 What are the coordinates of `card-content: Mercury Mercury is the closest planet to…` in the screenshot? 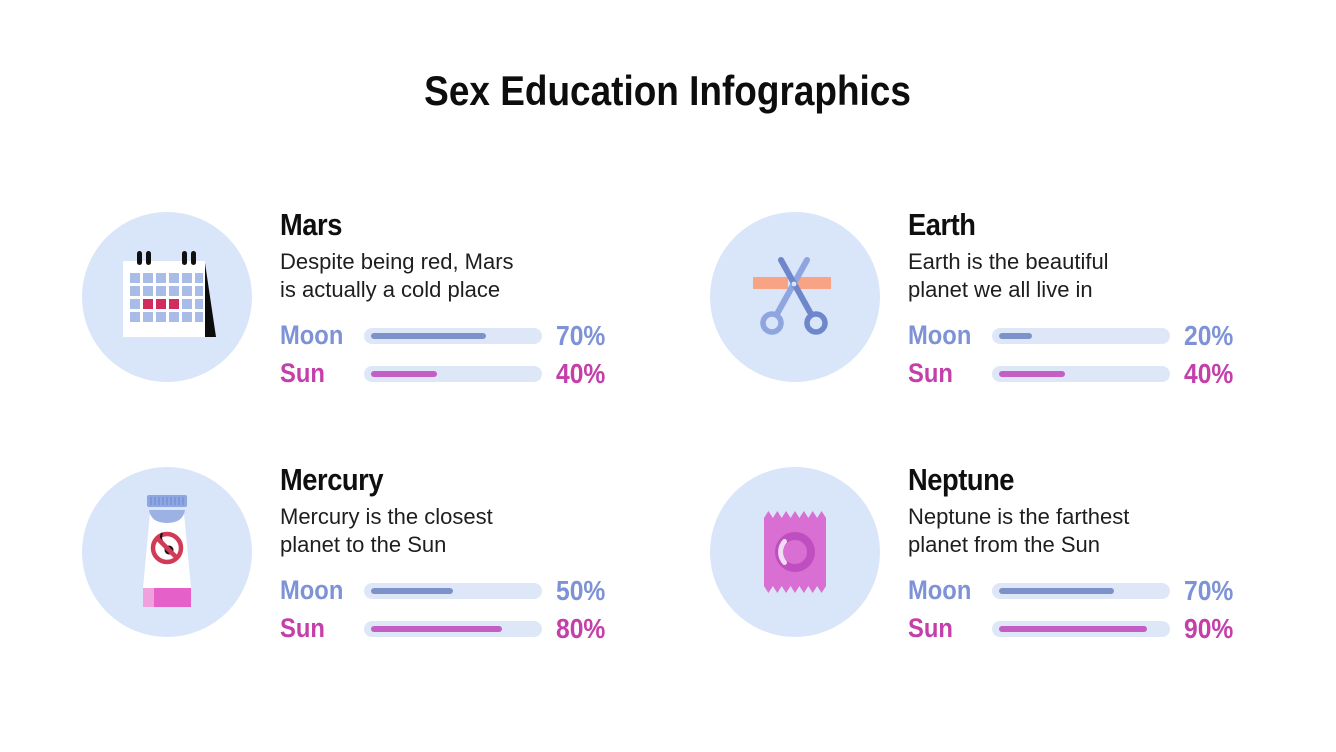 It's located at (460, 555).